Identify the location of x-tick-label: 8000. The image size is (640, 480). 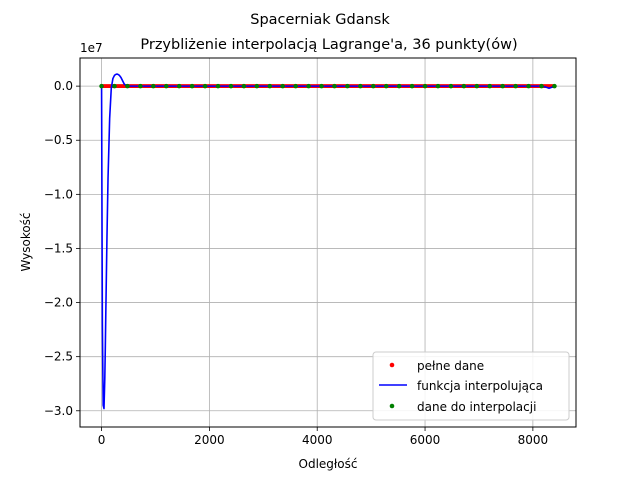
(533, 440).